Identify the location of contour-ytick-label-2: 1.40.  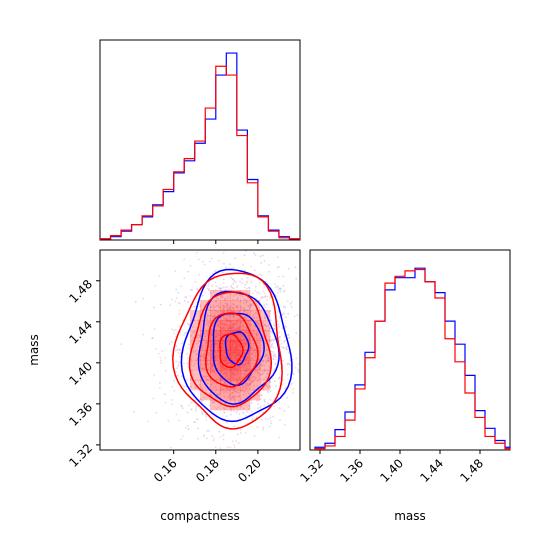
(80, 373).